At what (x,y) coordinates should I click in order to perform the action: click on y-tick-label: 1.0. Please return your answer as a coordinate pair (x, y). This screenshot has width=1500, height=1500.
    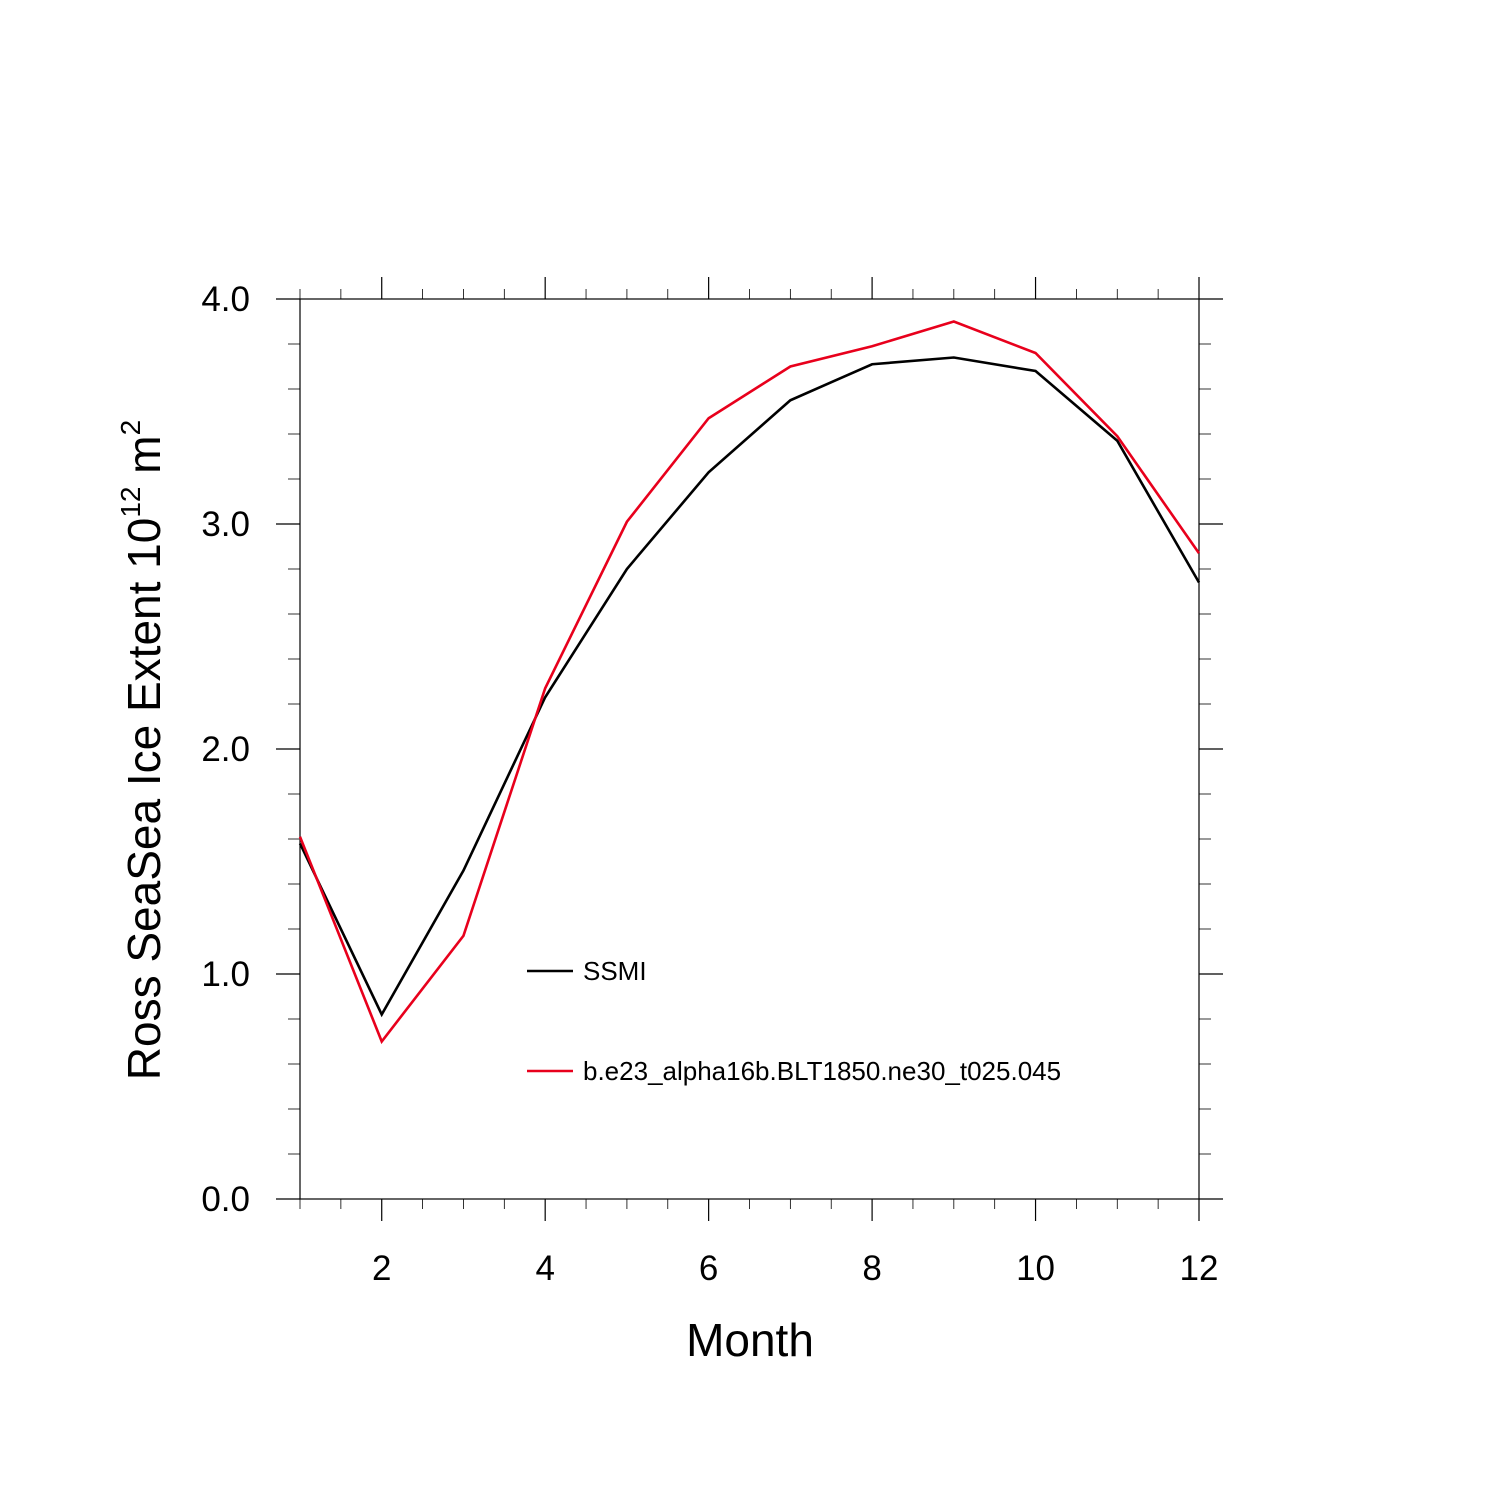
    Looking at the image, I should click on (225, 974).